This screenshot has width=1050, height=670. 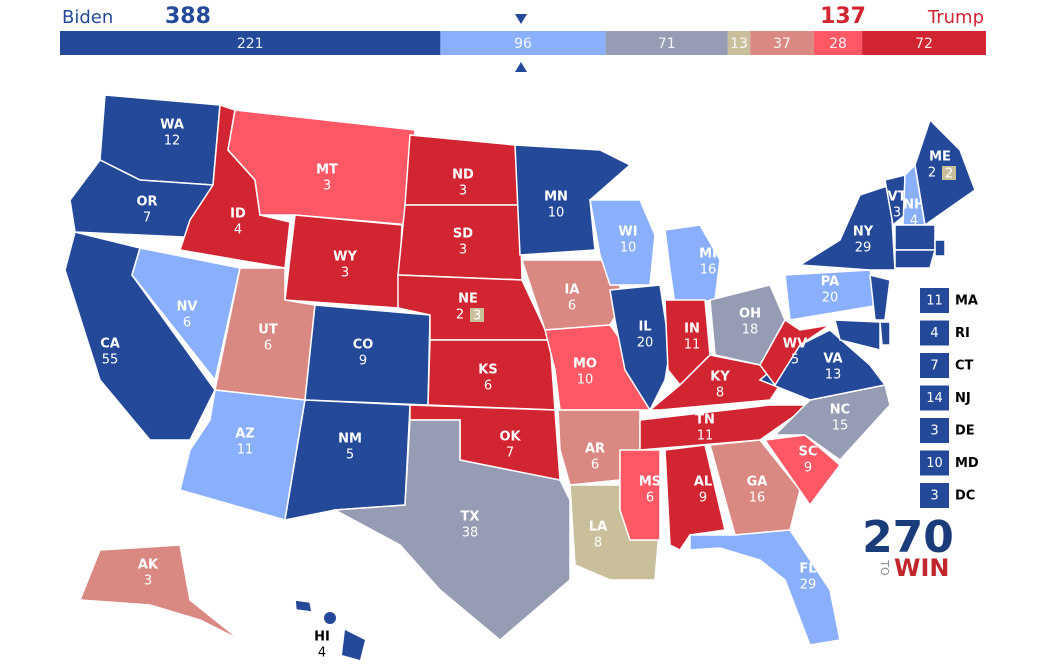 I want to click on state-abbr: GA, so click(x=757, y=482).